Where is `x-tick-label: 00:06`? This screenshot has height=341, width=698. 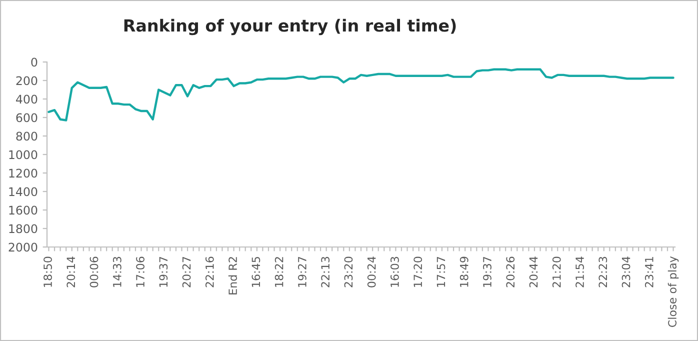
x-tick-label: 00:06 is located at coordinates (94, 272).